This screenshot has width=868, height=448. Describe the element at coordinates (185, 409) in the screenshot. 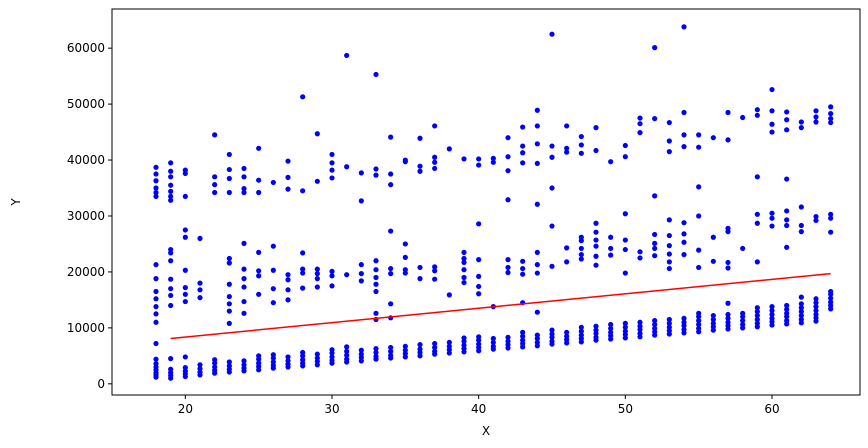

I see `x-tick-label: 20` at that location.